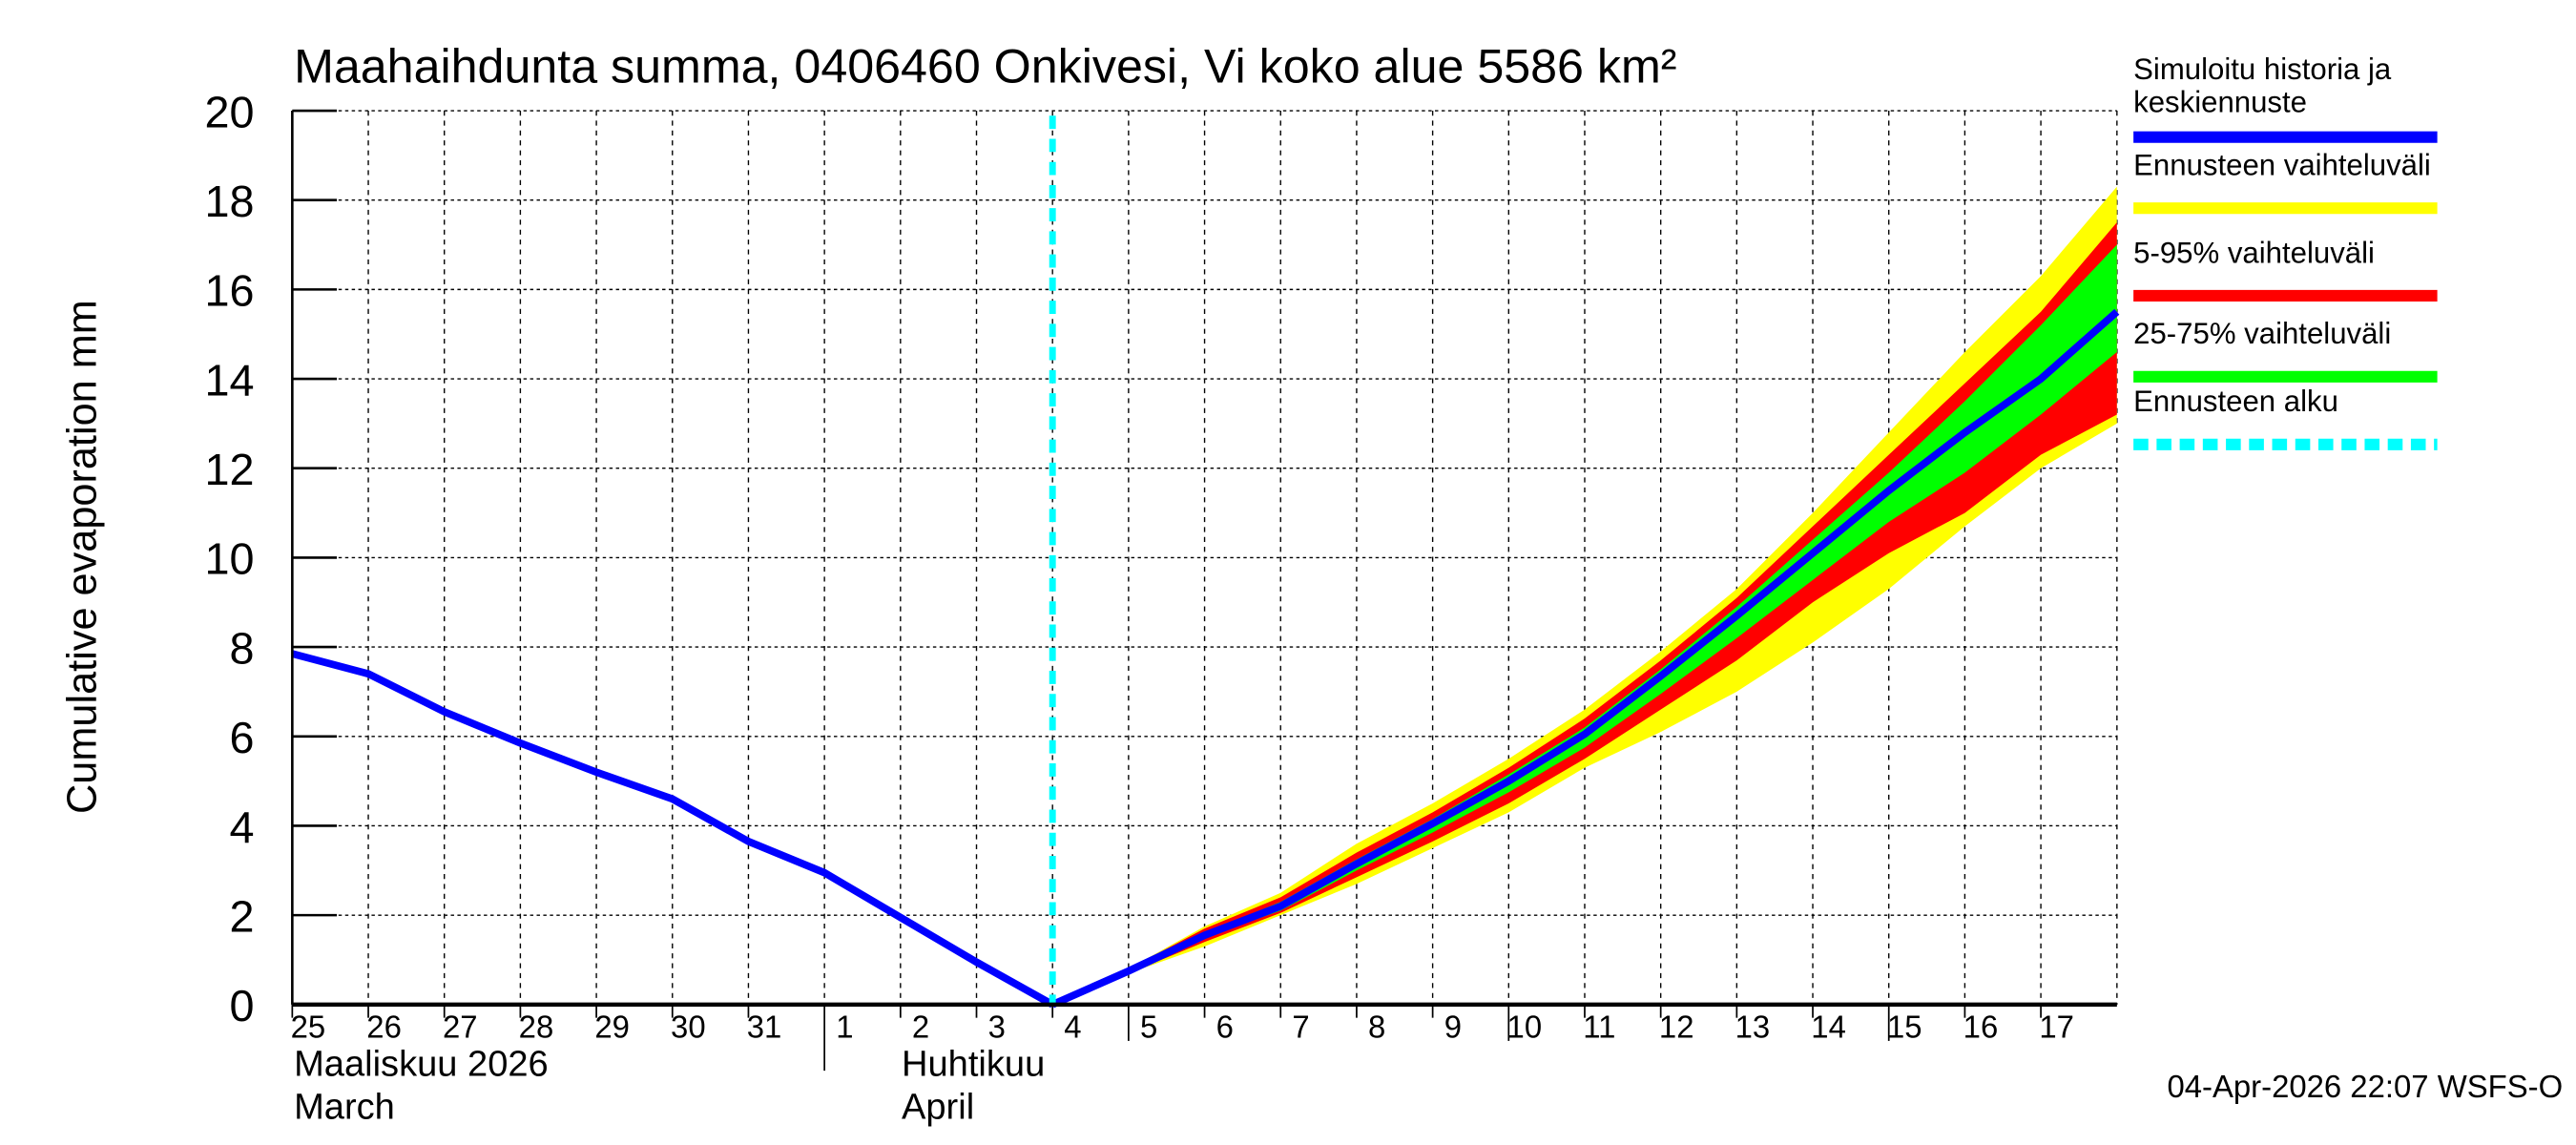 This screenshot has height=1145, width=2576. I want to click on y-tick-label: 4, so click(242, 827).